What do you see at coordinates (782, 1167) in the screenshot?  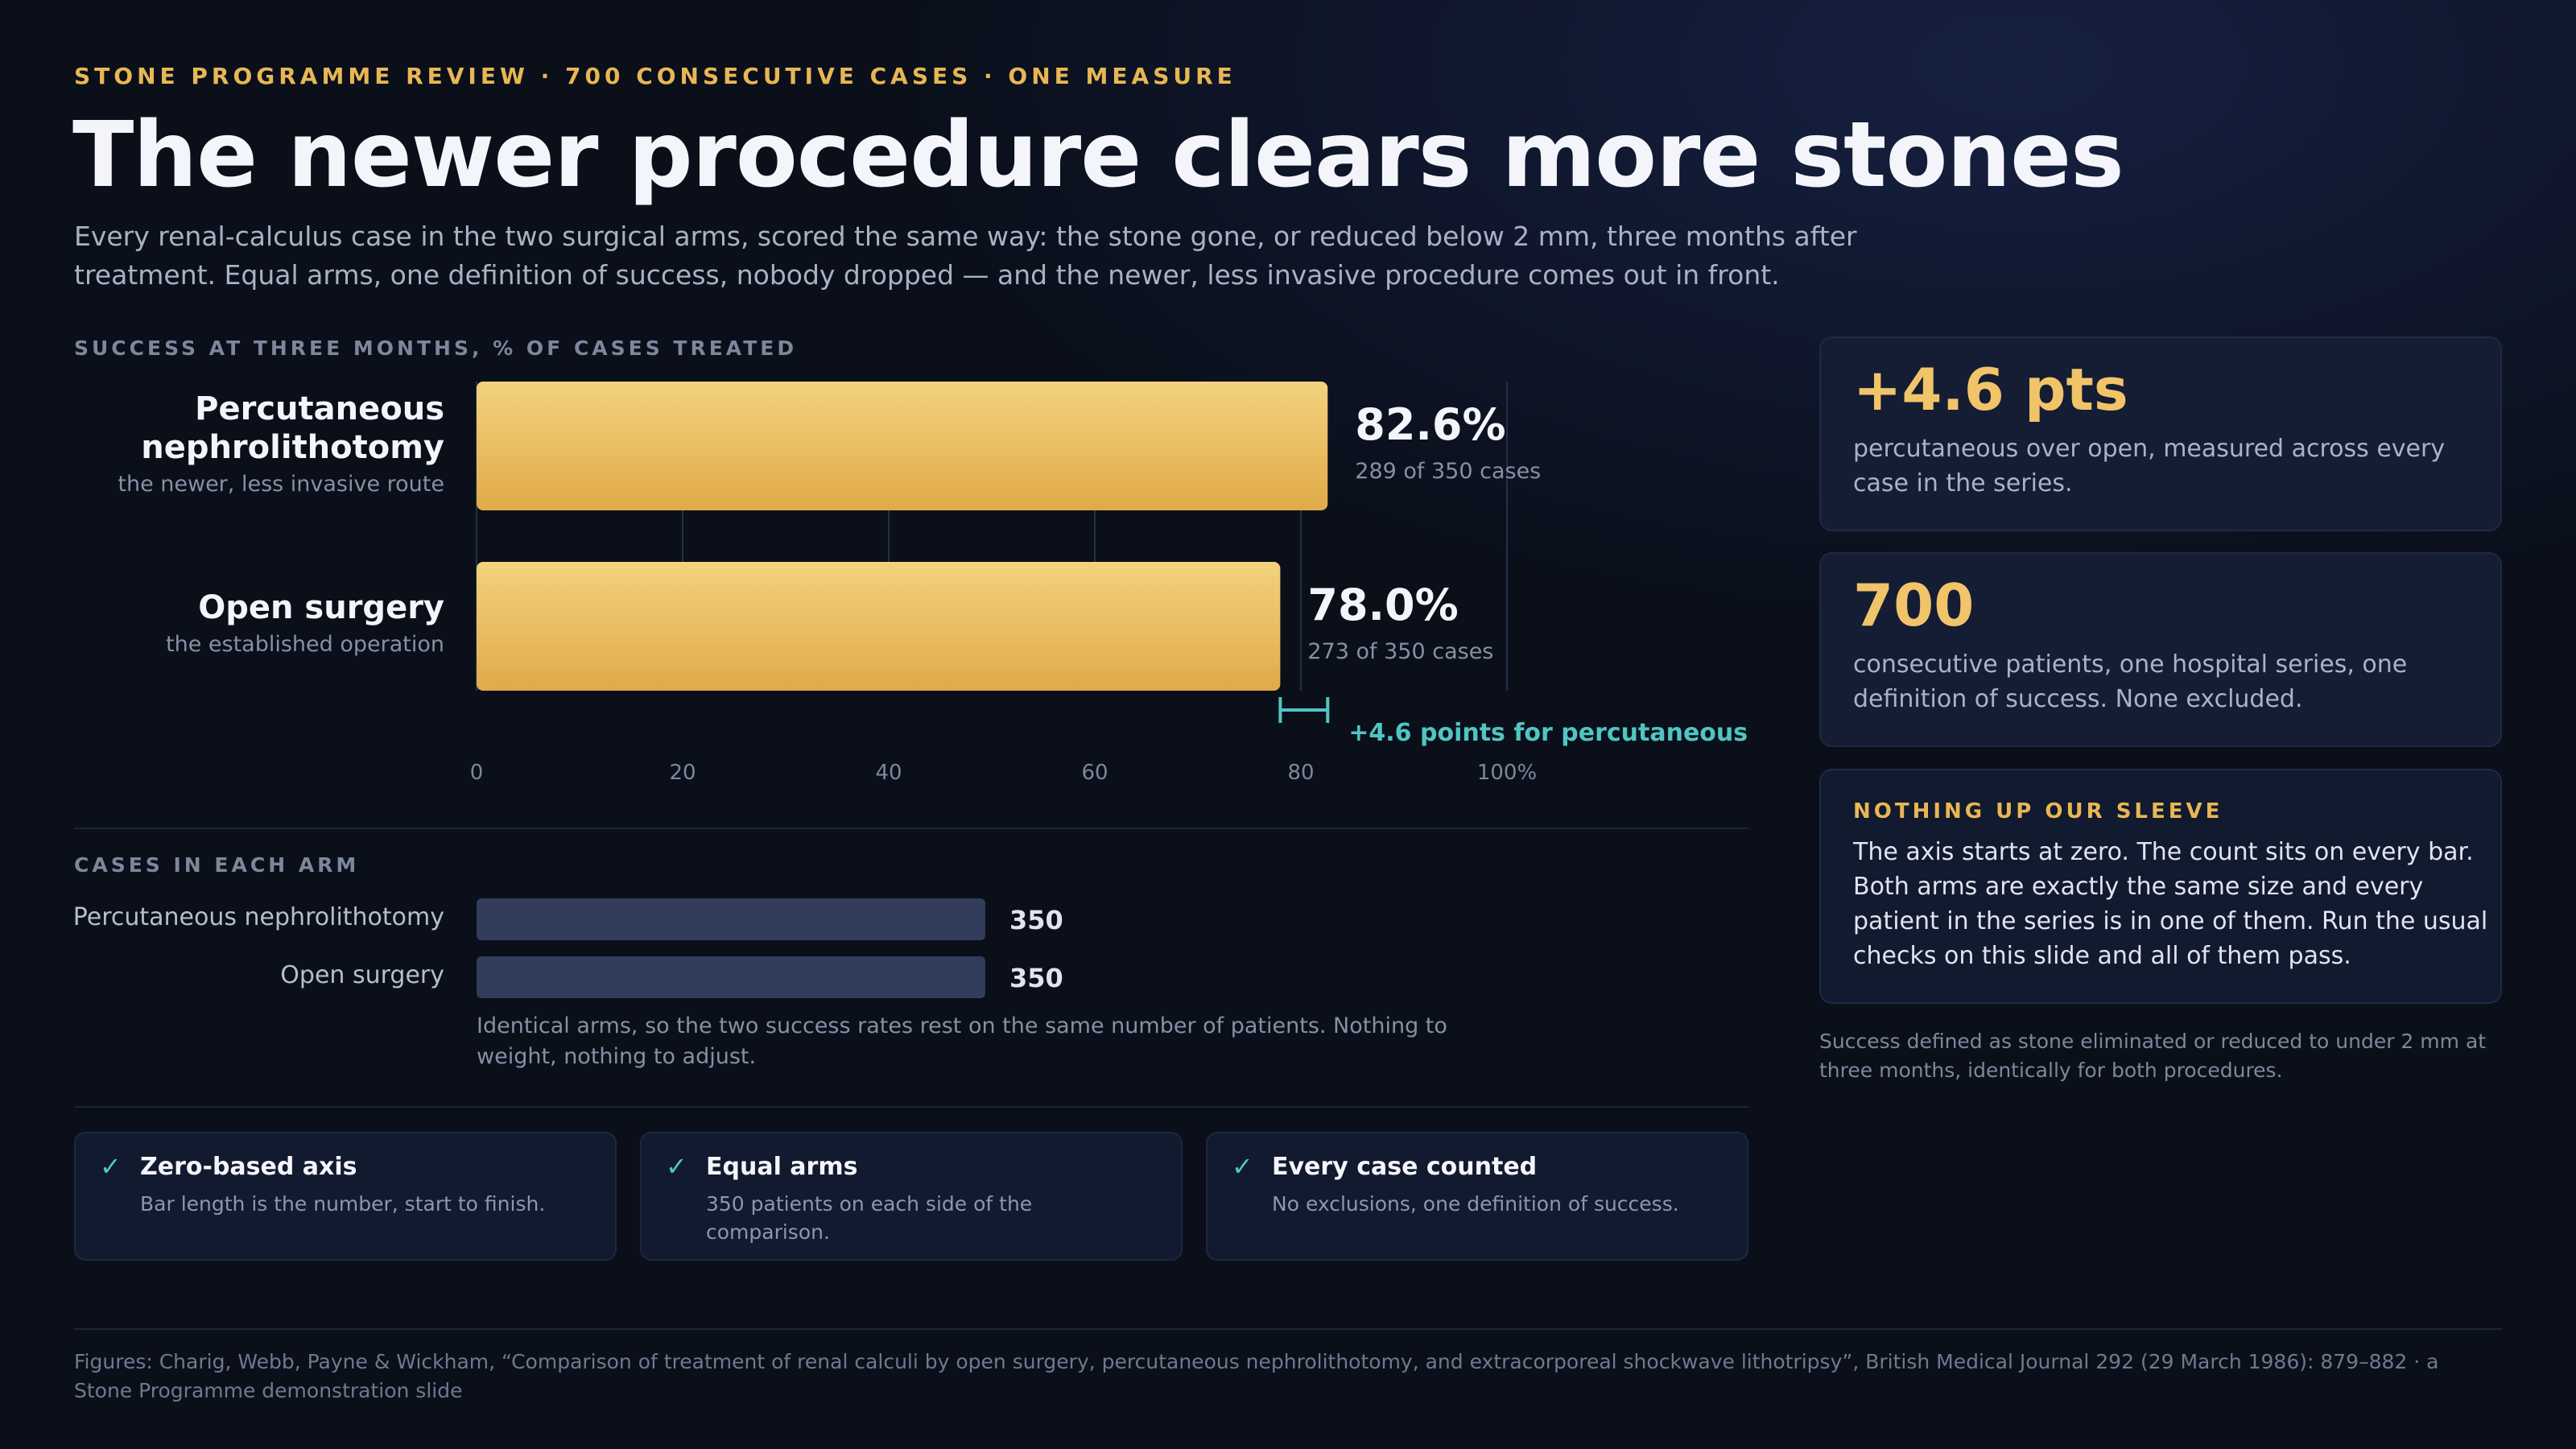 I see `check-title: Equal arms` at bounding box center [782, 1167].